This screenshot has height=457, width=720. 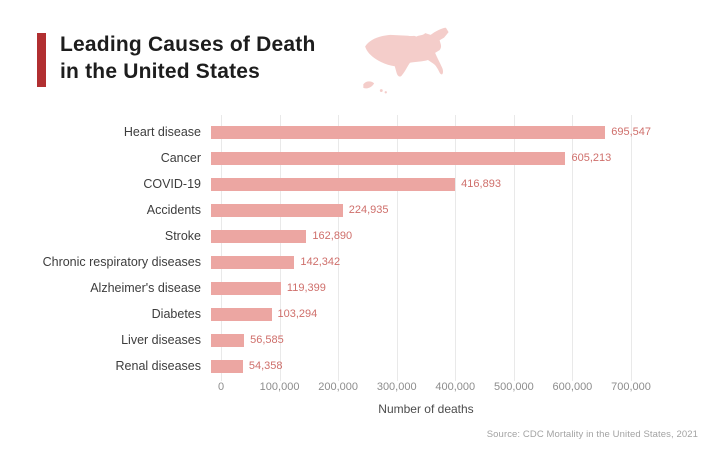 I want to click on bar-row: Cancer 605,213, so click(x=370, y=158).